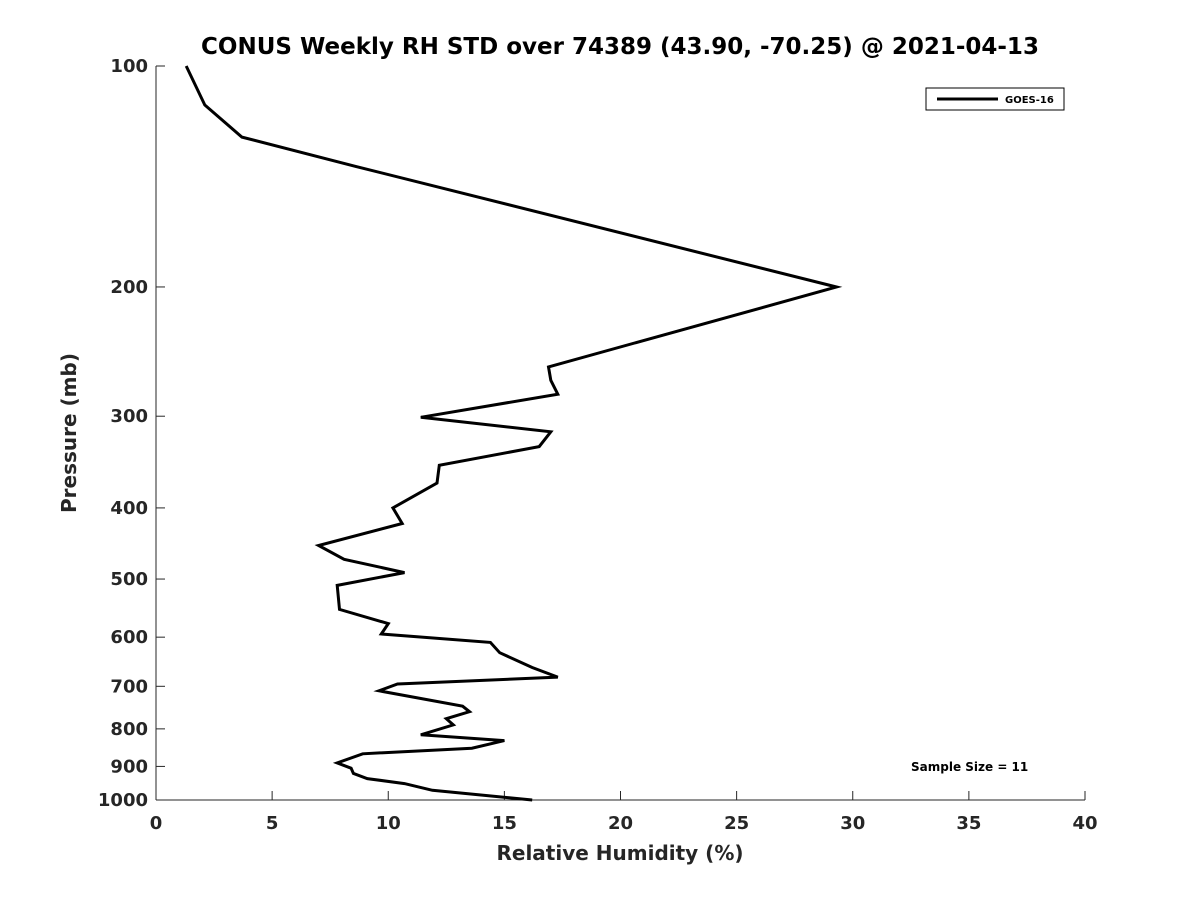 Image resolution: width=1200 pixels, height=900 pixels. I want to click on y-tick-label: 1000, so click(123, 800).